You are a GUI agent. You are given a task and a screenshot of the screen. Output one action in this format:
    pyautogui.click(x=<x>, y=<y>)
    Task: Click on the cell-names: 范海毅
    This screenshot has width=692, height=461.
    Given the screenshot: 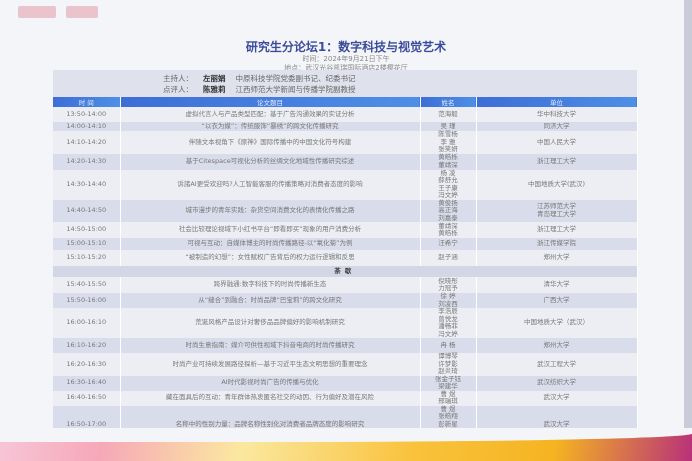 What is the action you would take?
    pyautogui.click(x=448, y=114)
    